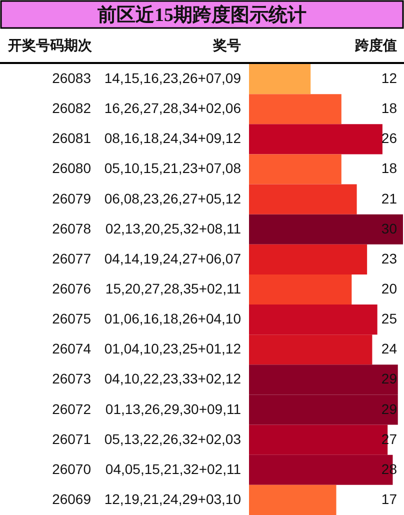 The height and width of the screenshot is (515, 404). What do you see at coordinates (50, 45) in the screenshot?
I see `y-axis-title: 开奖号码期次` at bounding box center [50, 45].